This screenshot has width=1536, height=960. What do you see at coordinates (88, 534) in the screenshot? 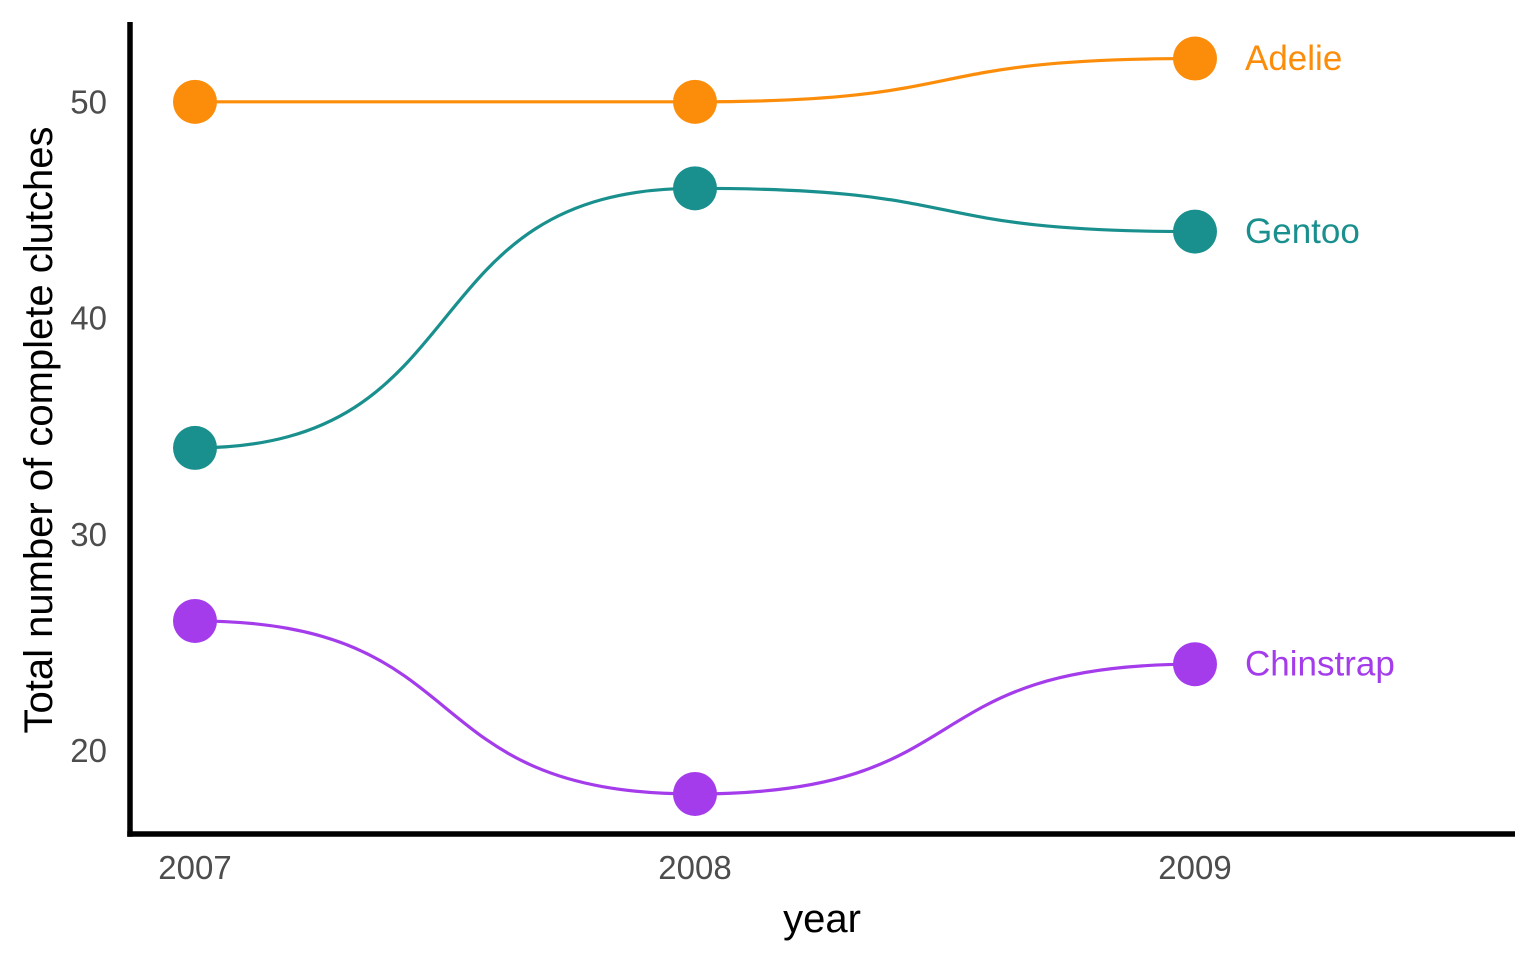
I see `y-tick-label-30: 30` at bounding box center [88, 534].